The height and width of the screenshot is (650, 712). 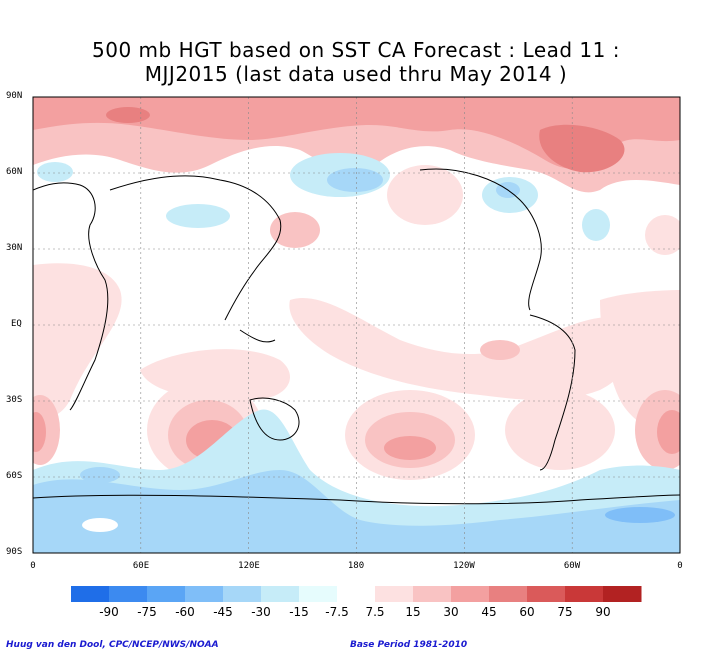 I want to click on asia-coast, so click(x=195, y=248).